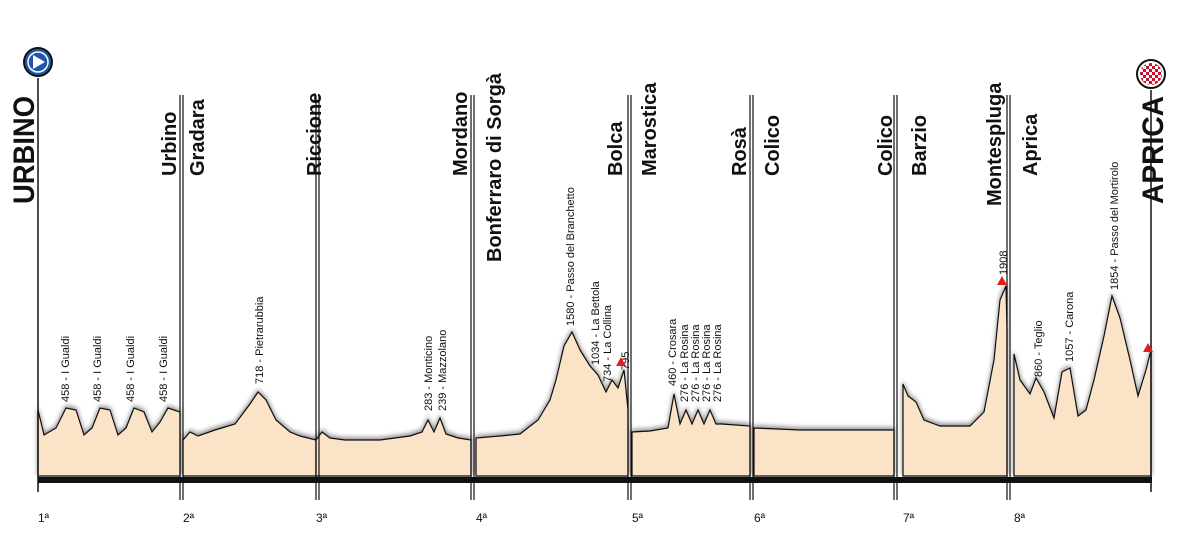 The width and height of the screenshot is (1200, 545). I want to click on climb-label: 718 - Pietrarubbia, so click(260, 340).